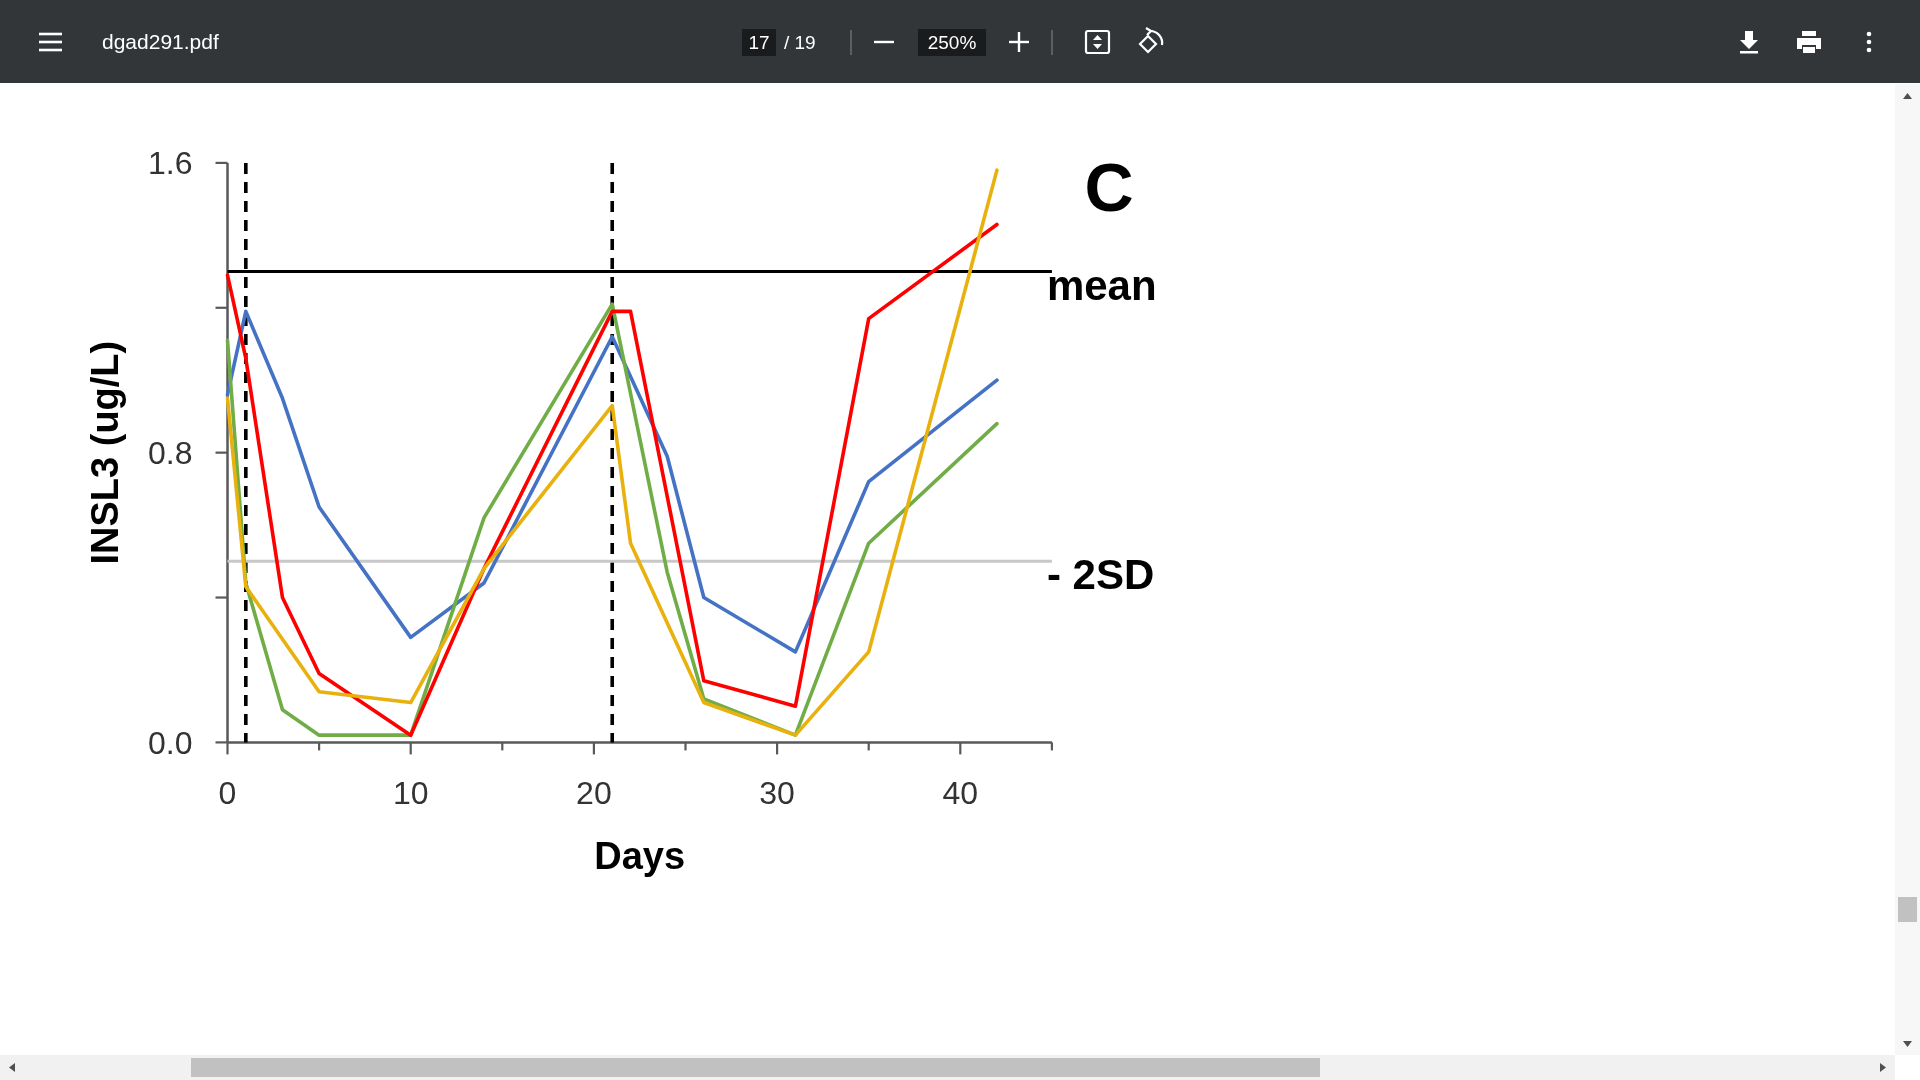  What do you see at coordinates (960, 793) in the screenshot?
I see `x-tick-label: 40` at bounding box center [960, 793].